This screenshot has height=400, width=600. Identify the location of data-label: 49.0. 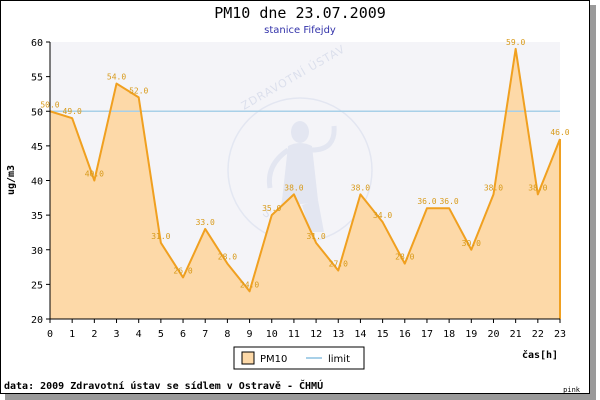
(72, 111).